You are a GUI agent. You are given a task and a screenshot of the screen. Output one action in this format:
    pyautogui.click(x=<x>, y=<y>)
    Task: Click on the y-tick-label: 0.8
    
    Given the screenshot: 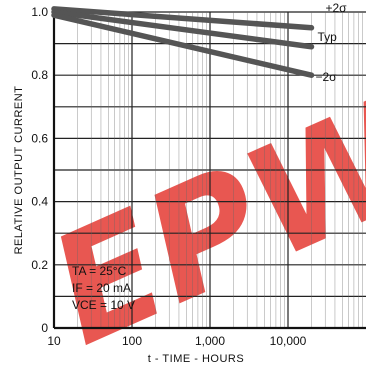 What is the action you would take?
    pyautogui.click(x=39, y=75)
    